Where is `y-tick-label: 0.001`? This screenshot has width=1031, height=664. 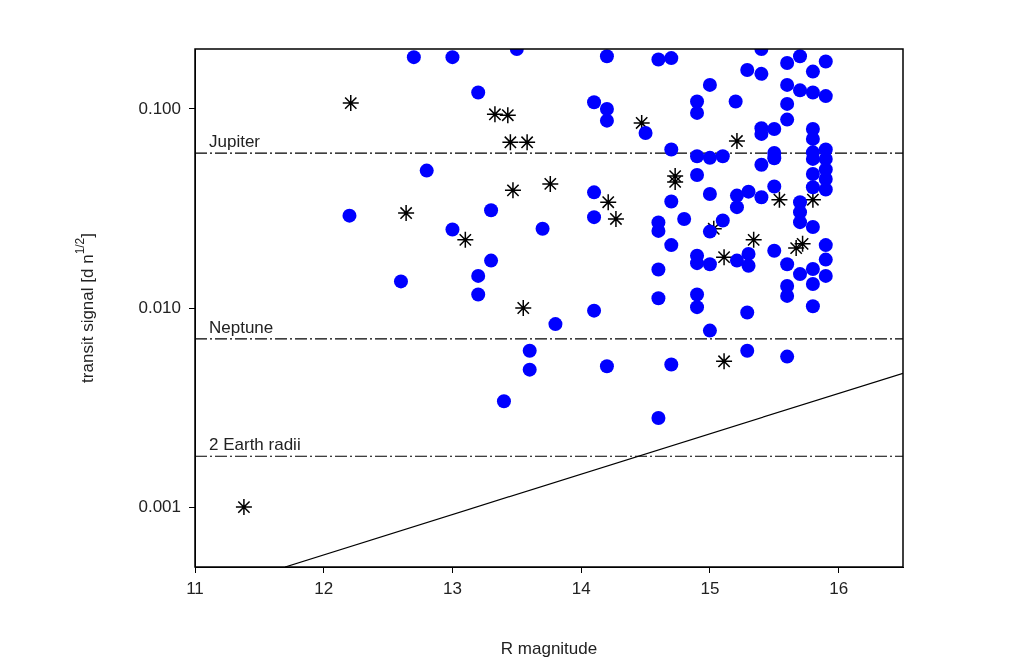 y-tick-label: 0.001 is located at coordinates (159, 506).